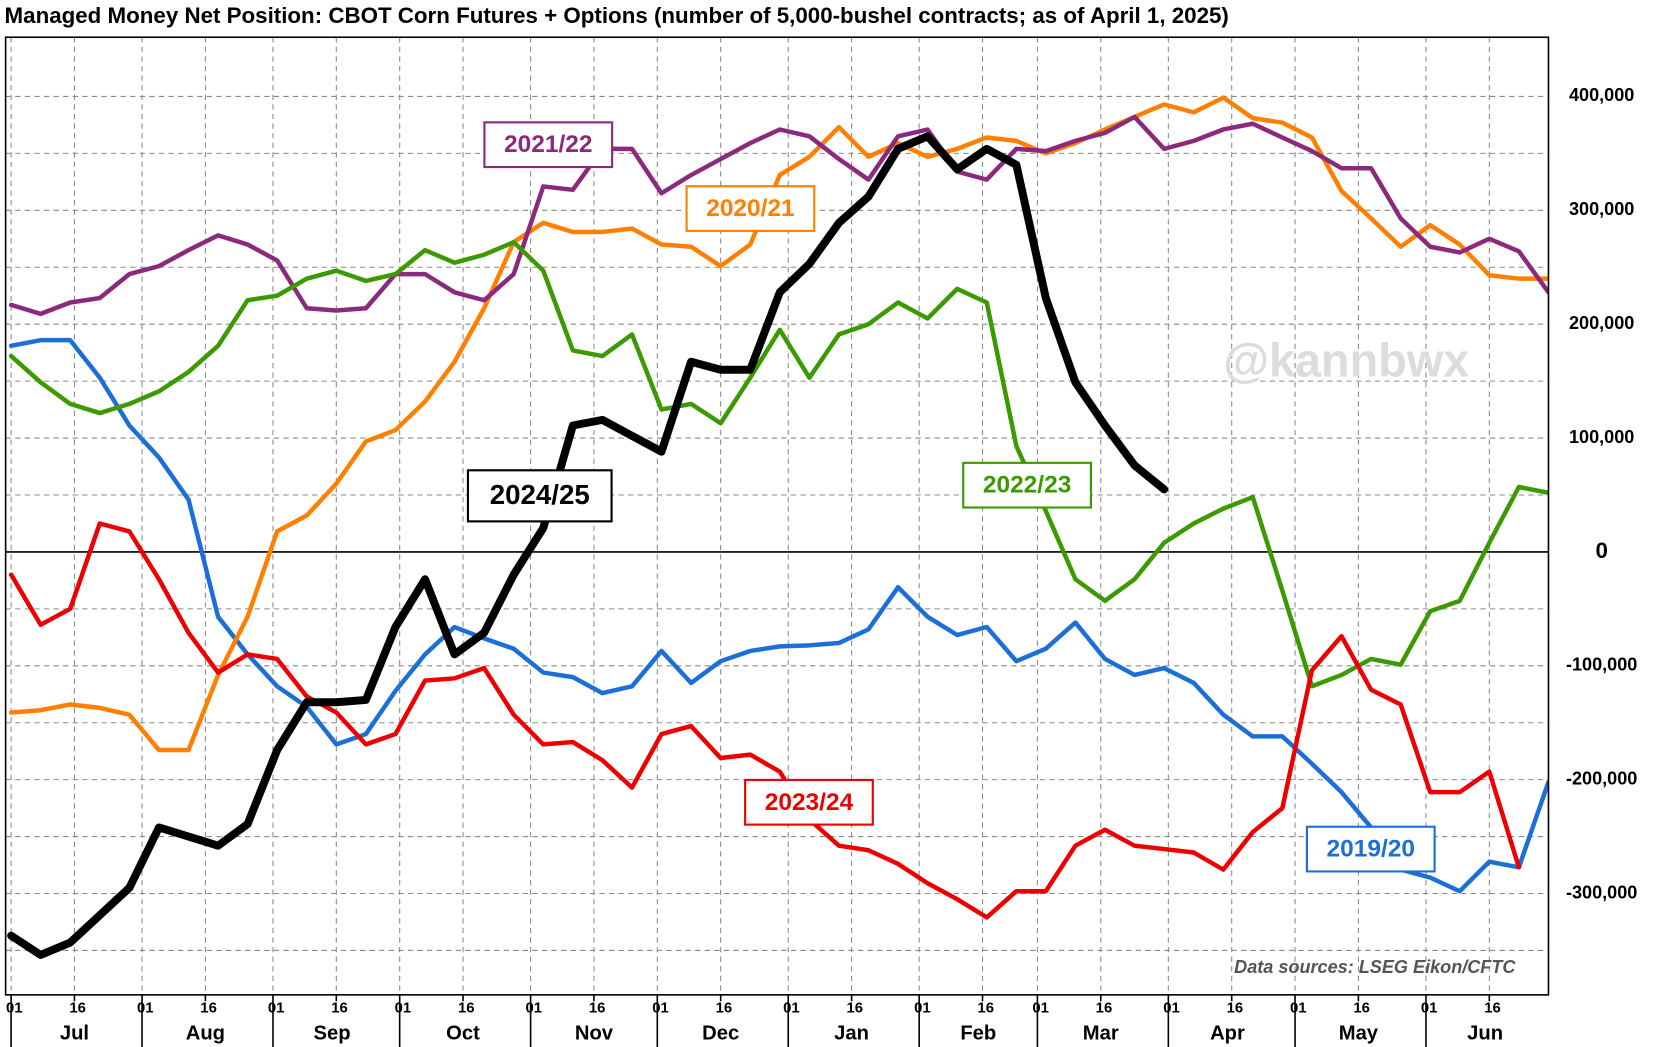  What do you see at coordinates (1601, 323) in the screenshot?
I see `y-tick-label: 200,000` at bounding box center [1601, 323].